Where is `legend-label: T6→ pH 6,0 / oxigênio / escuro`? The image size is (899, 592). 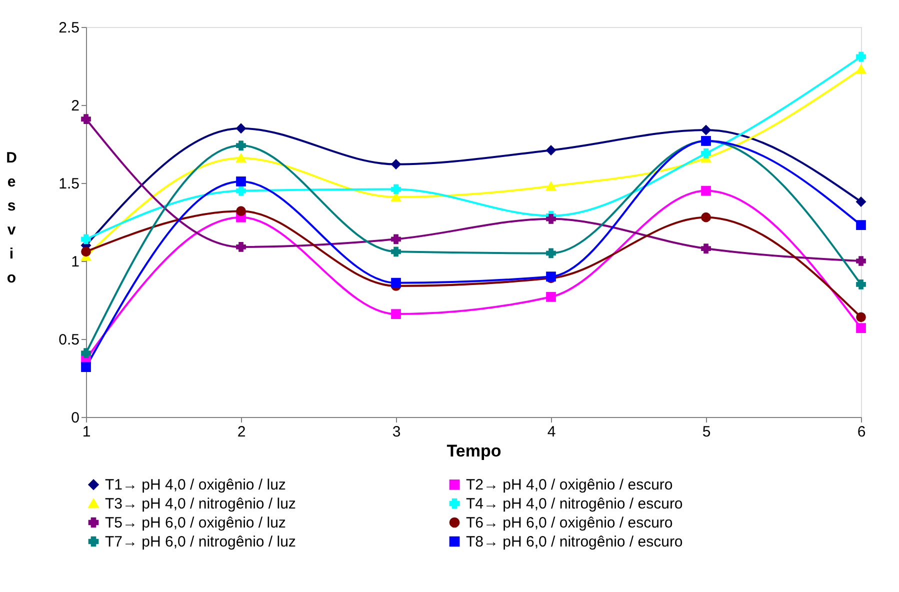
legend-label: T6→ pH 6,0 / oxigênio / escuro is located at coordinates (569, 523).